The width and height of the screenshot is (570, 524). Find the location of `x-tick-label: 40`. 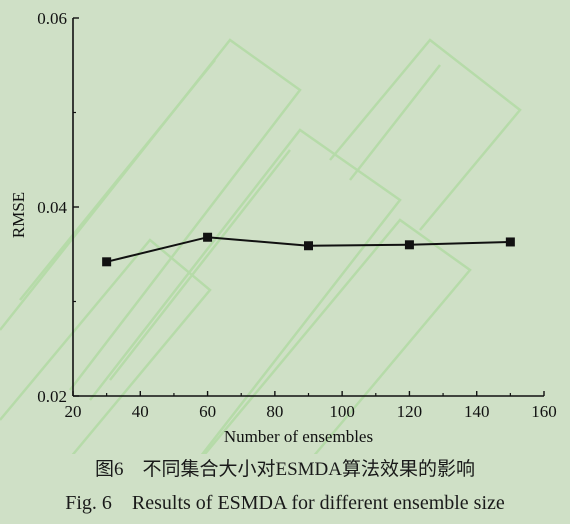

x-tick-label: 40 is located at coordinates (140, 411).